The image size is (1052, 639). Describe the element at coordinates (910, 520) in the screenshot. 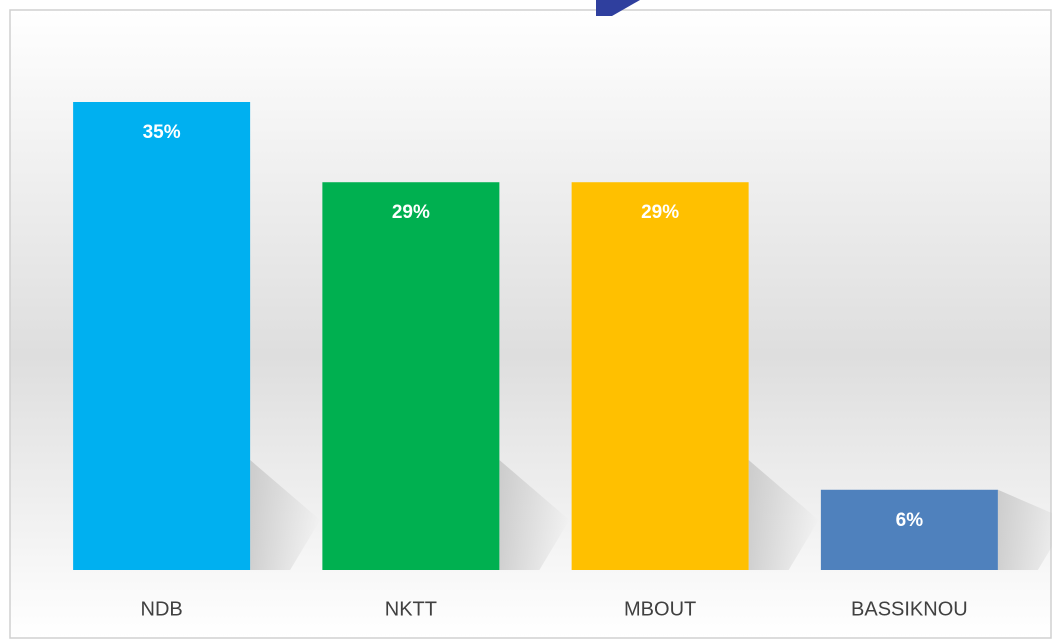

I see `value-label: 6%` at that location.